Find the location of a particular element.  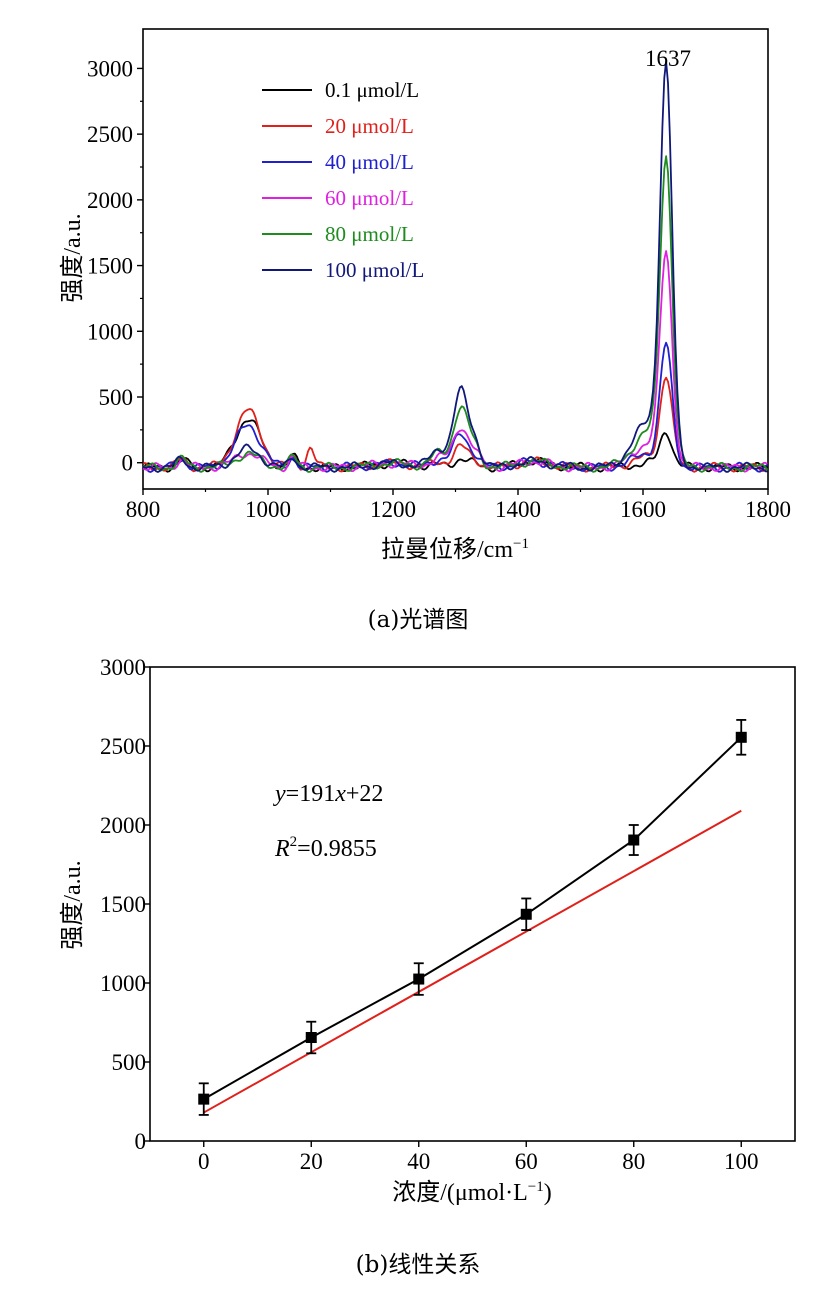

panel-b-fit-equation: y=191x+22 is located at coordinates (328, 794).